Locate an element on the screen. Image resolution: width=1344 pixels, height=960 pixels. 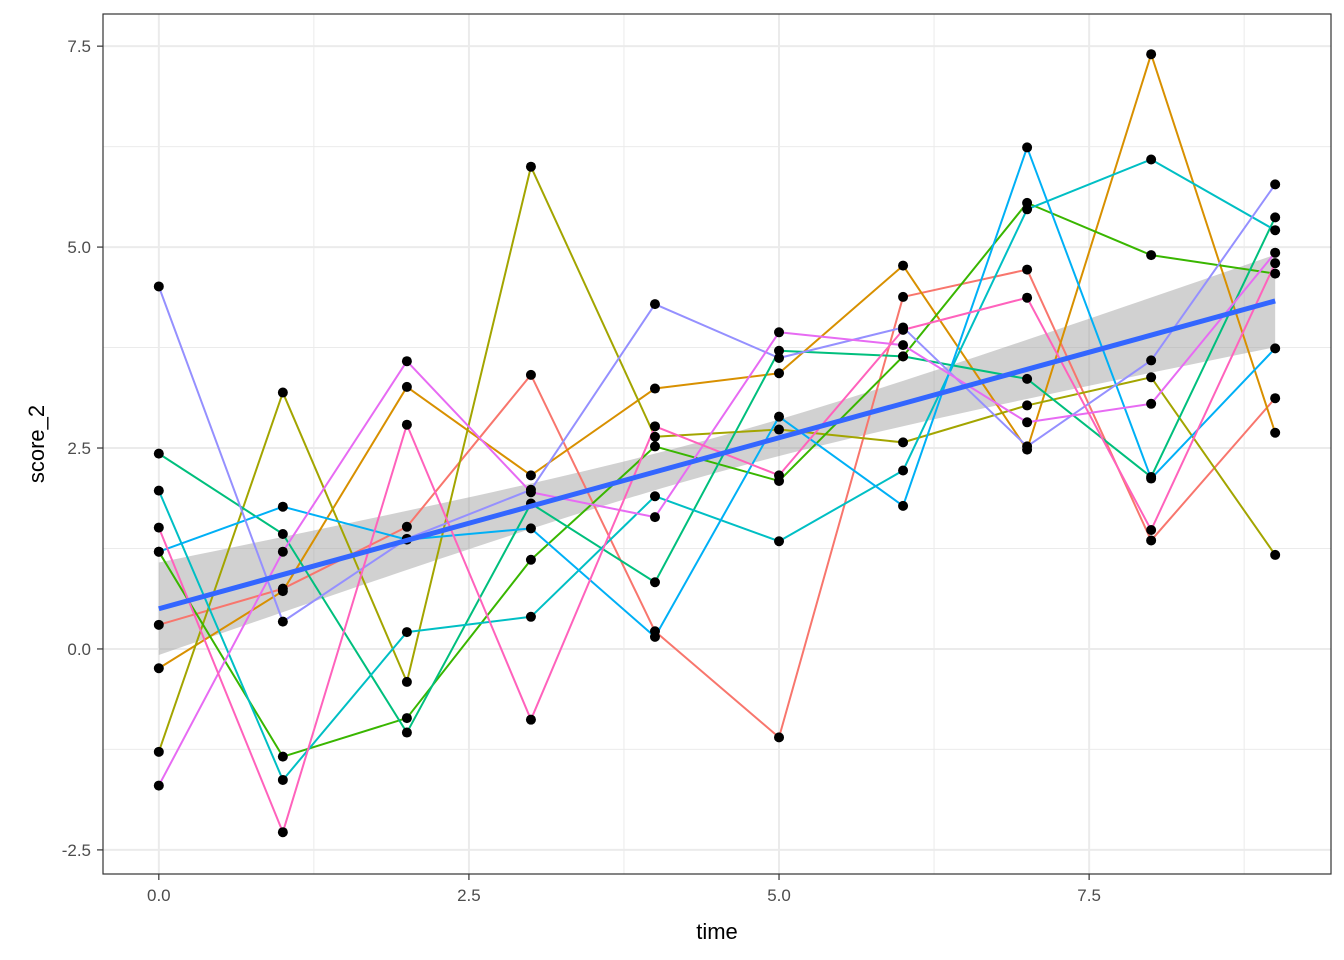
x-tick-label: 0.0 is located at coordinates (159, 895).